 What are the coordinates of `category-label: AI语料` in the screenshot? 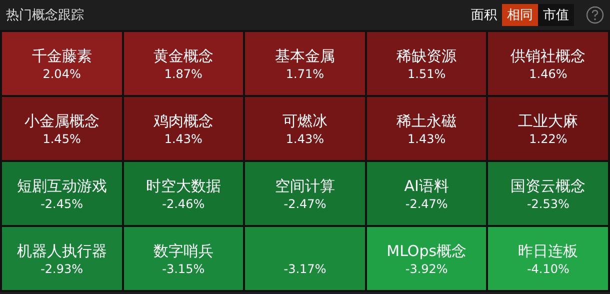 It's located at (426, 186).